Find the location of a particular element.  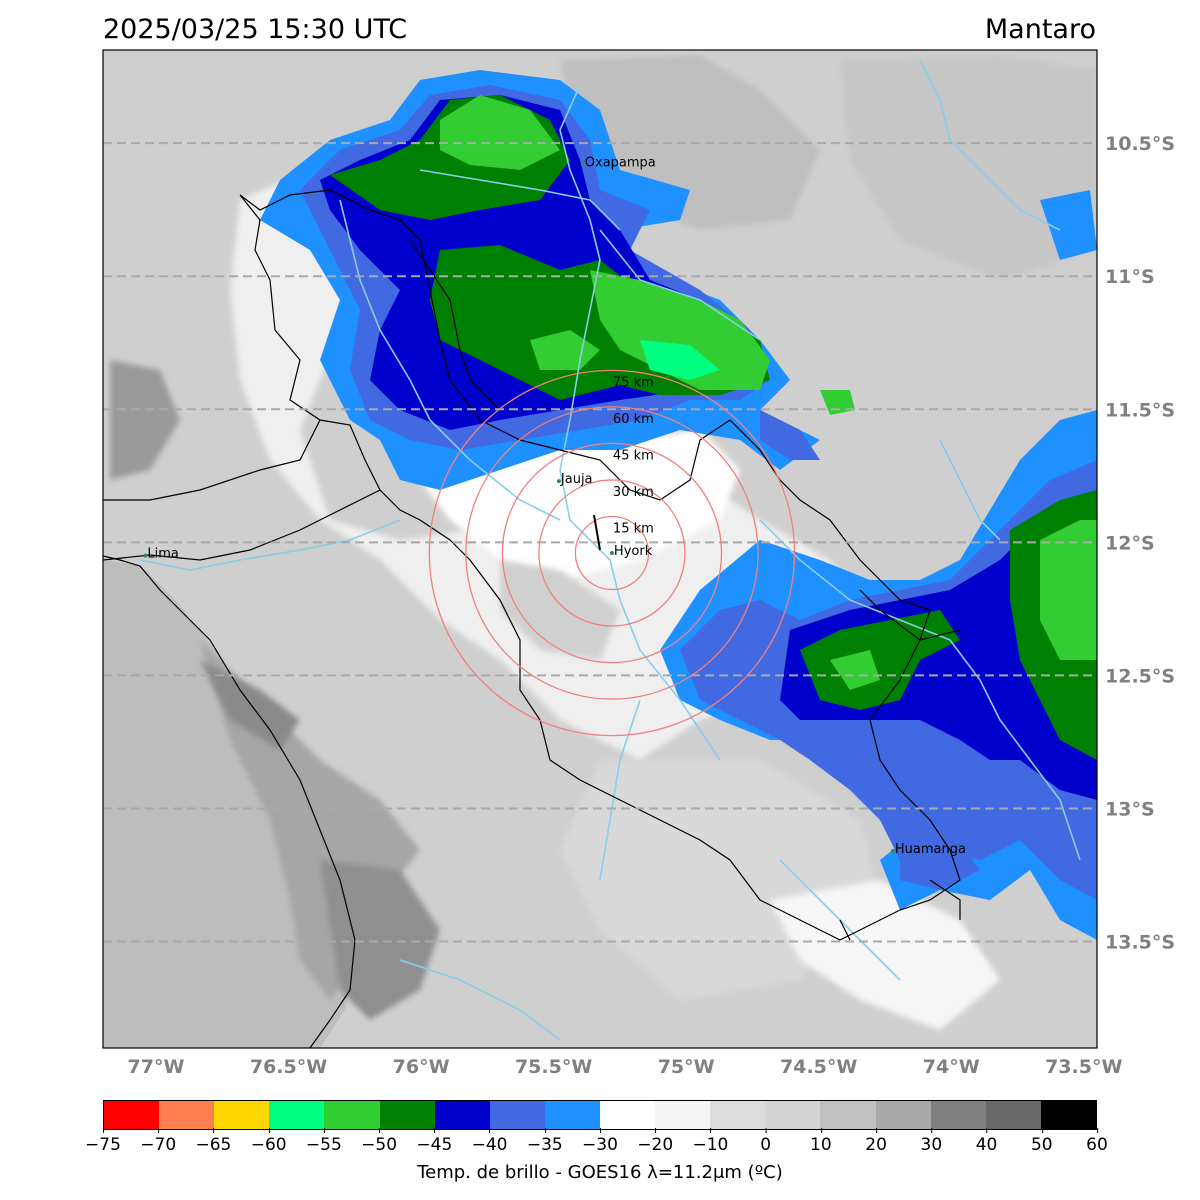

colorbar-label: Temp. de brillo - GOES16 λ=11.2μm (ºC) is located at coordinates (600, 1172).